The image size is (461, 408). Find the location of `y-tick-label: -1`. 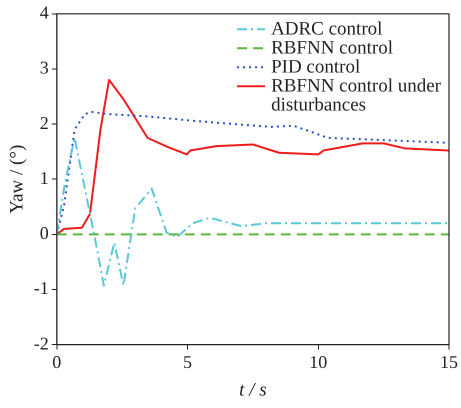

y-tick-label: -1 is located at coordinates (41, 288).